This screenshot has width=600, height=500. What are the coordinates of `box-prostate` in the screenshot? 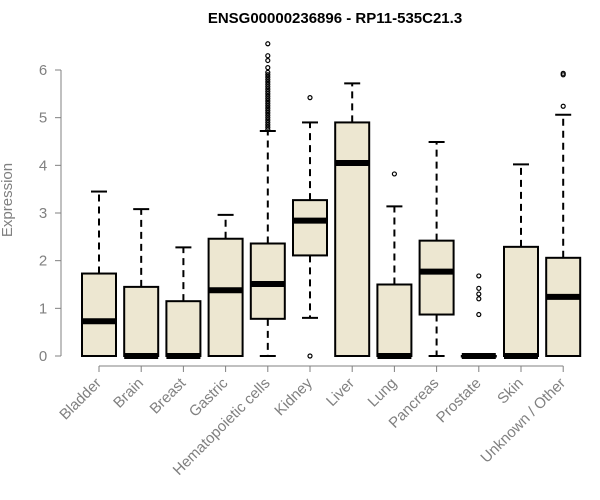 It's located at (478, 316).